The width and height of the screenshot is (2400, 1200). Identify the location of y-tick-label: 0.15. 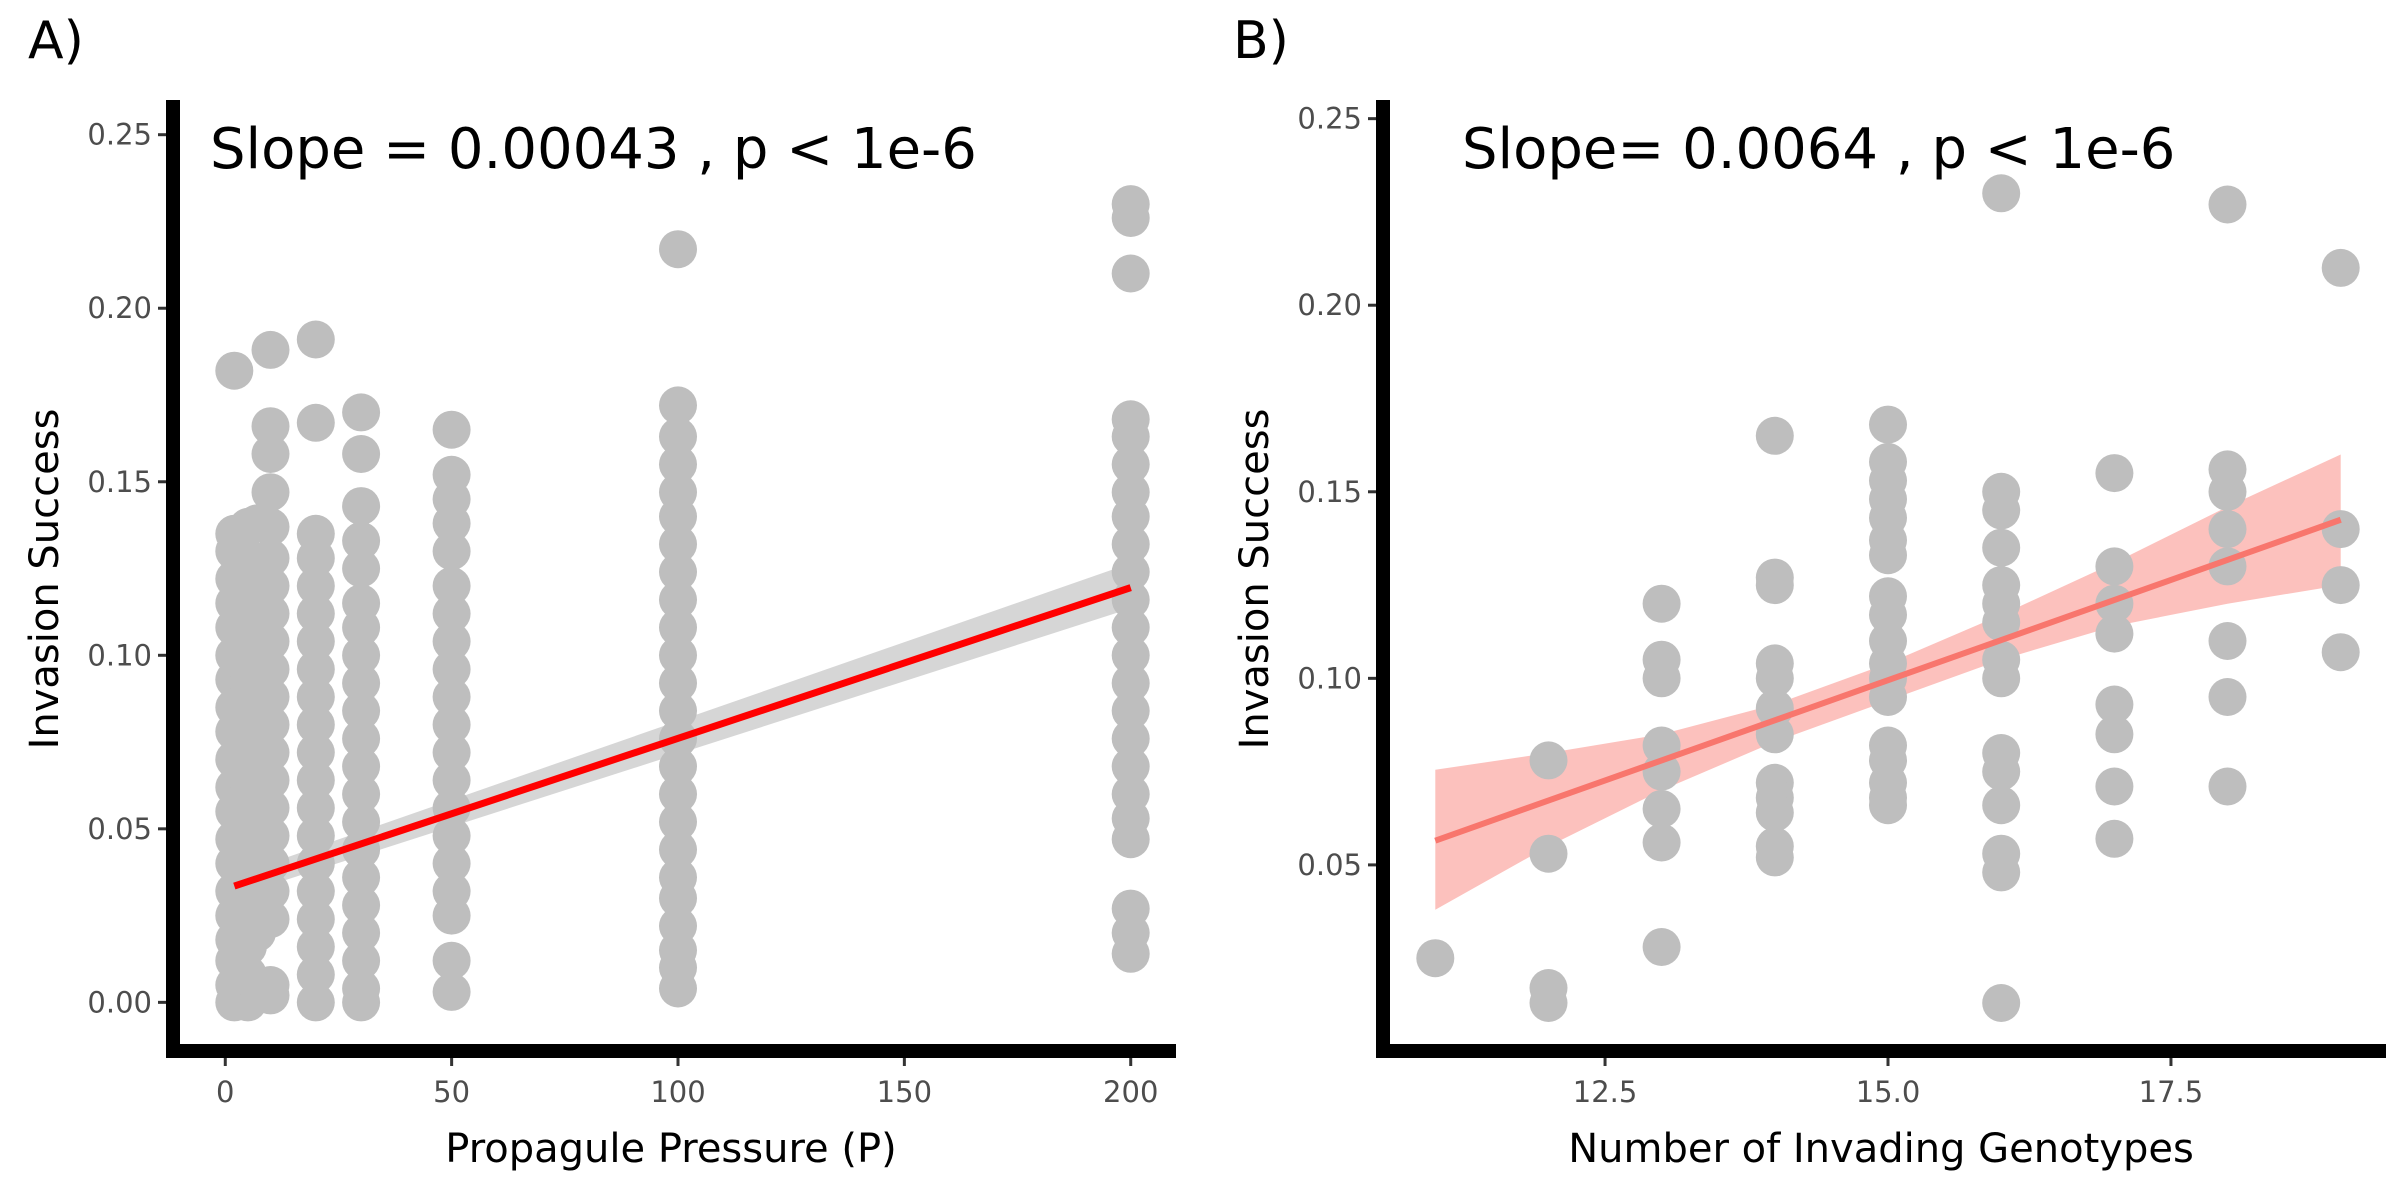
(1329, 492).